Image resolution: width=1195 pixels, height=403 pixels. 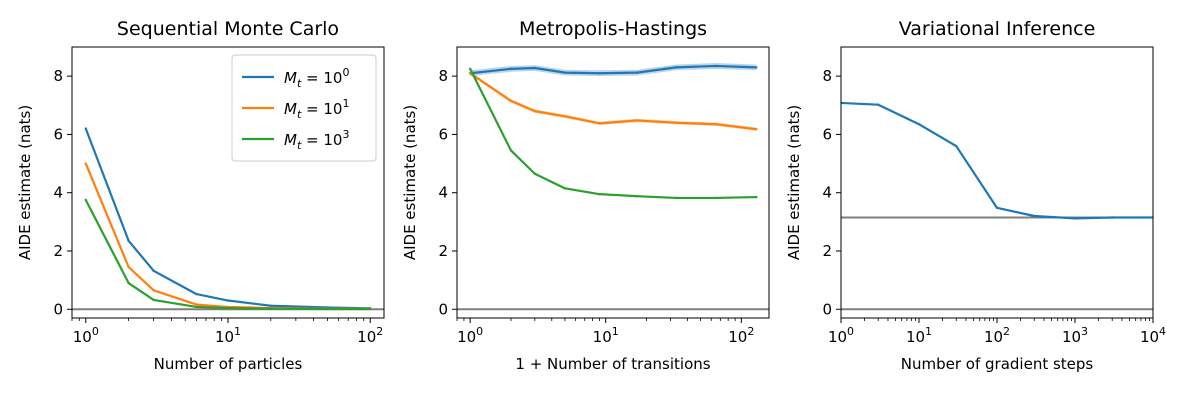 I want to click on panel-title: Variational Inference, so click(x=997, y=29).